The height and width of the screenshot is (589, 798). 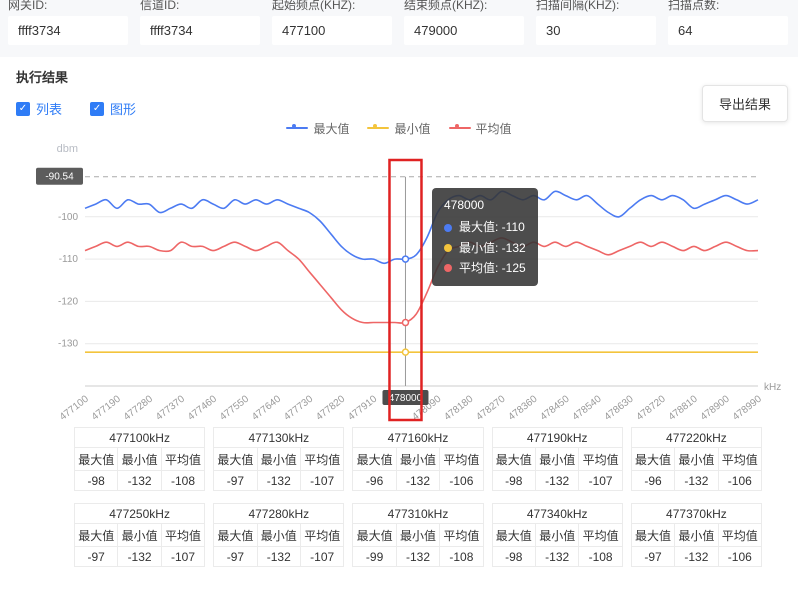 I want to click on checkbox-graphic: ✓ 图形, so click(x=113, y=108).